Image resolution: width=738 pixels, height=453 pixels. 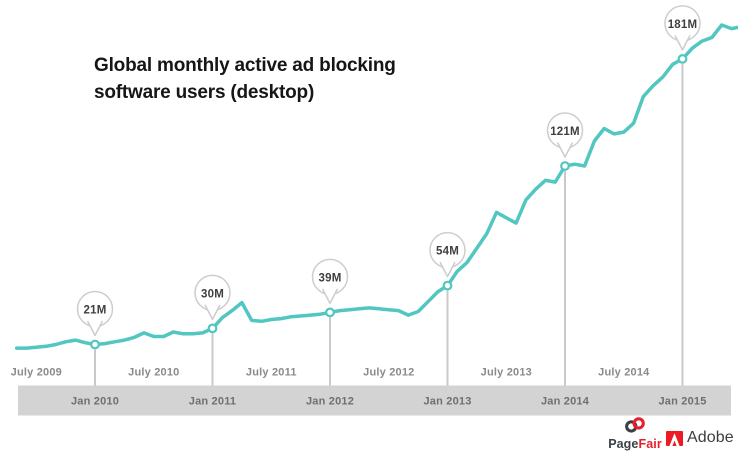 I want to click on axis-label-jan-2015: Jan 2015, so click(x=682, y=402).